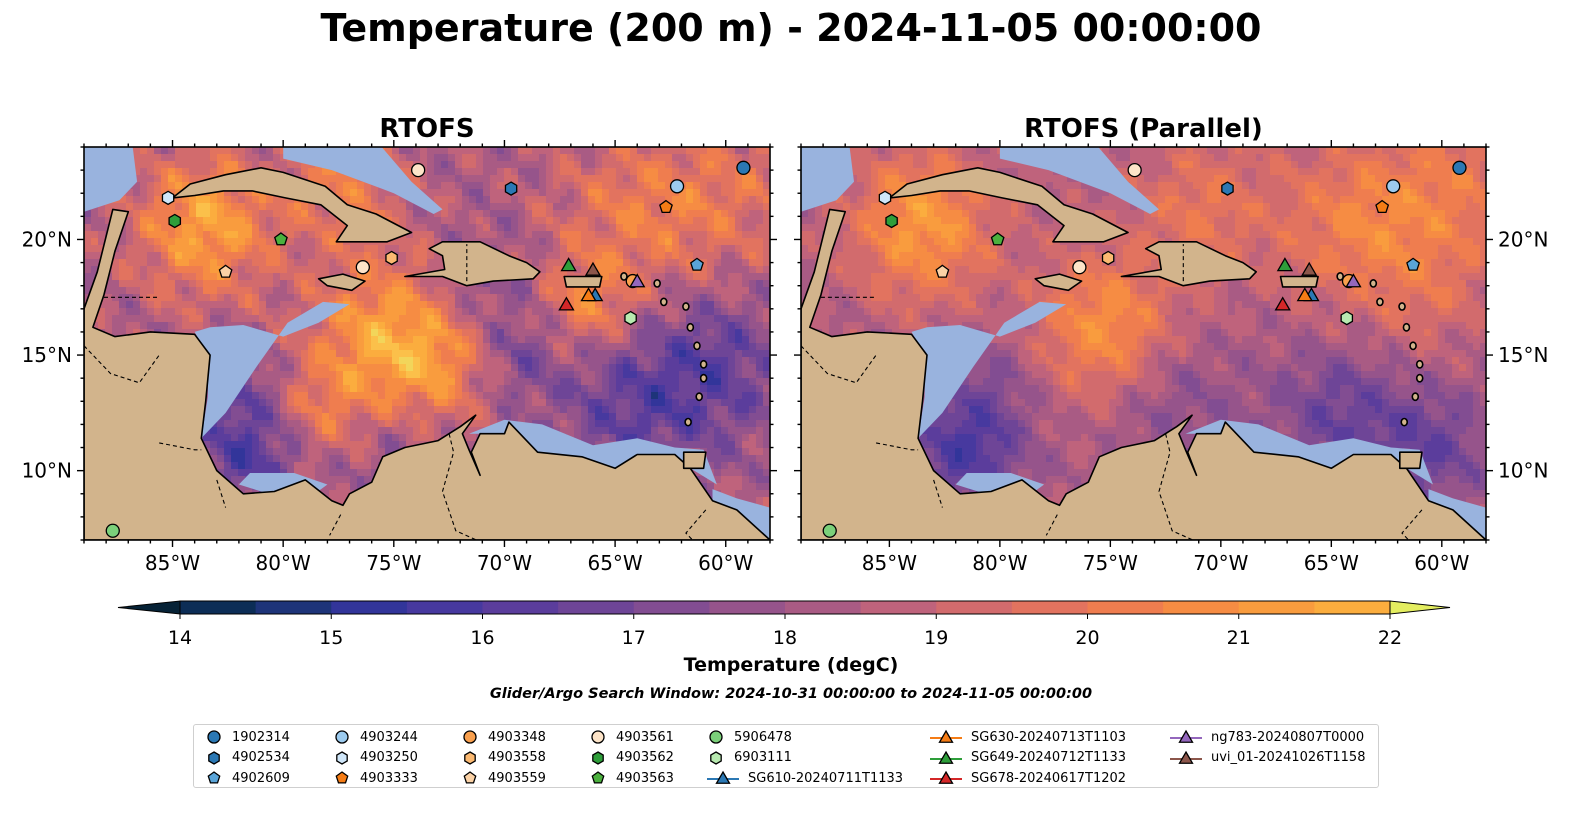 The height and width of the screenshot is (827, 1582). What do you see at coordinates (1188, 264) in the screenshot?
I see `land-hispaniola` at bounding box center [1188, 264].